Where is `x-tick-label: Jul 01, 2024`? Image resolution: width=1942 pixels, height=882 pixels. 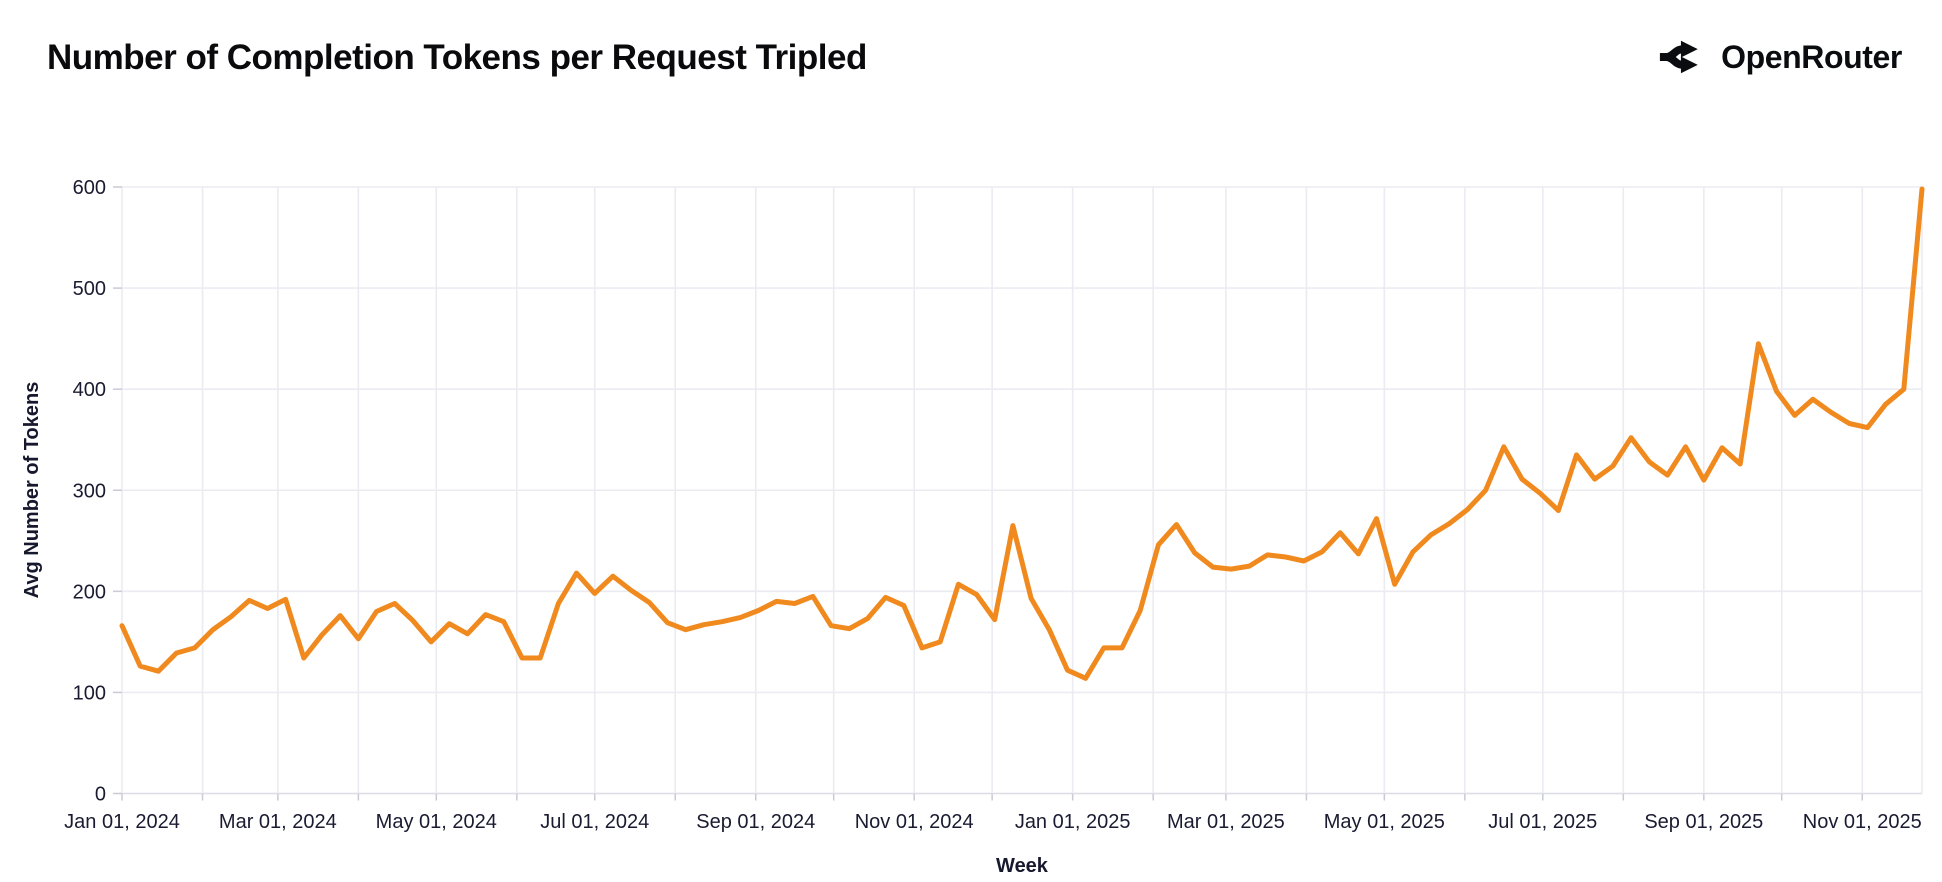
x-tick-label: Jul 01, 2024 is located at coordinates (594, 822).